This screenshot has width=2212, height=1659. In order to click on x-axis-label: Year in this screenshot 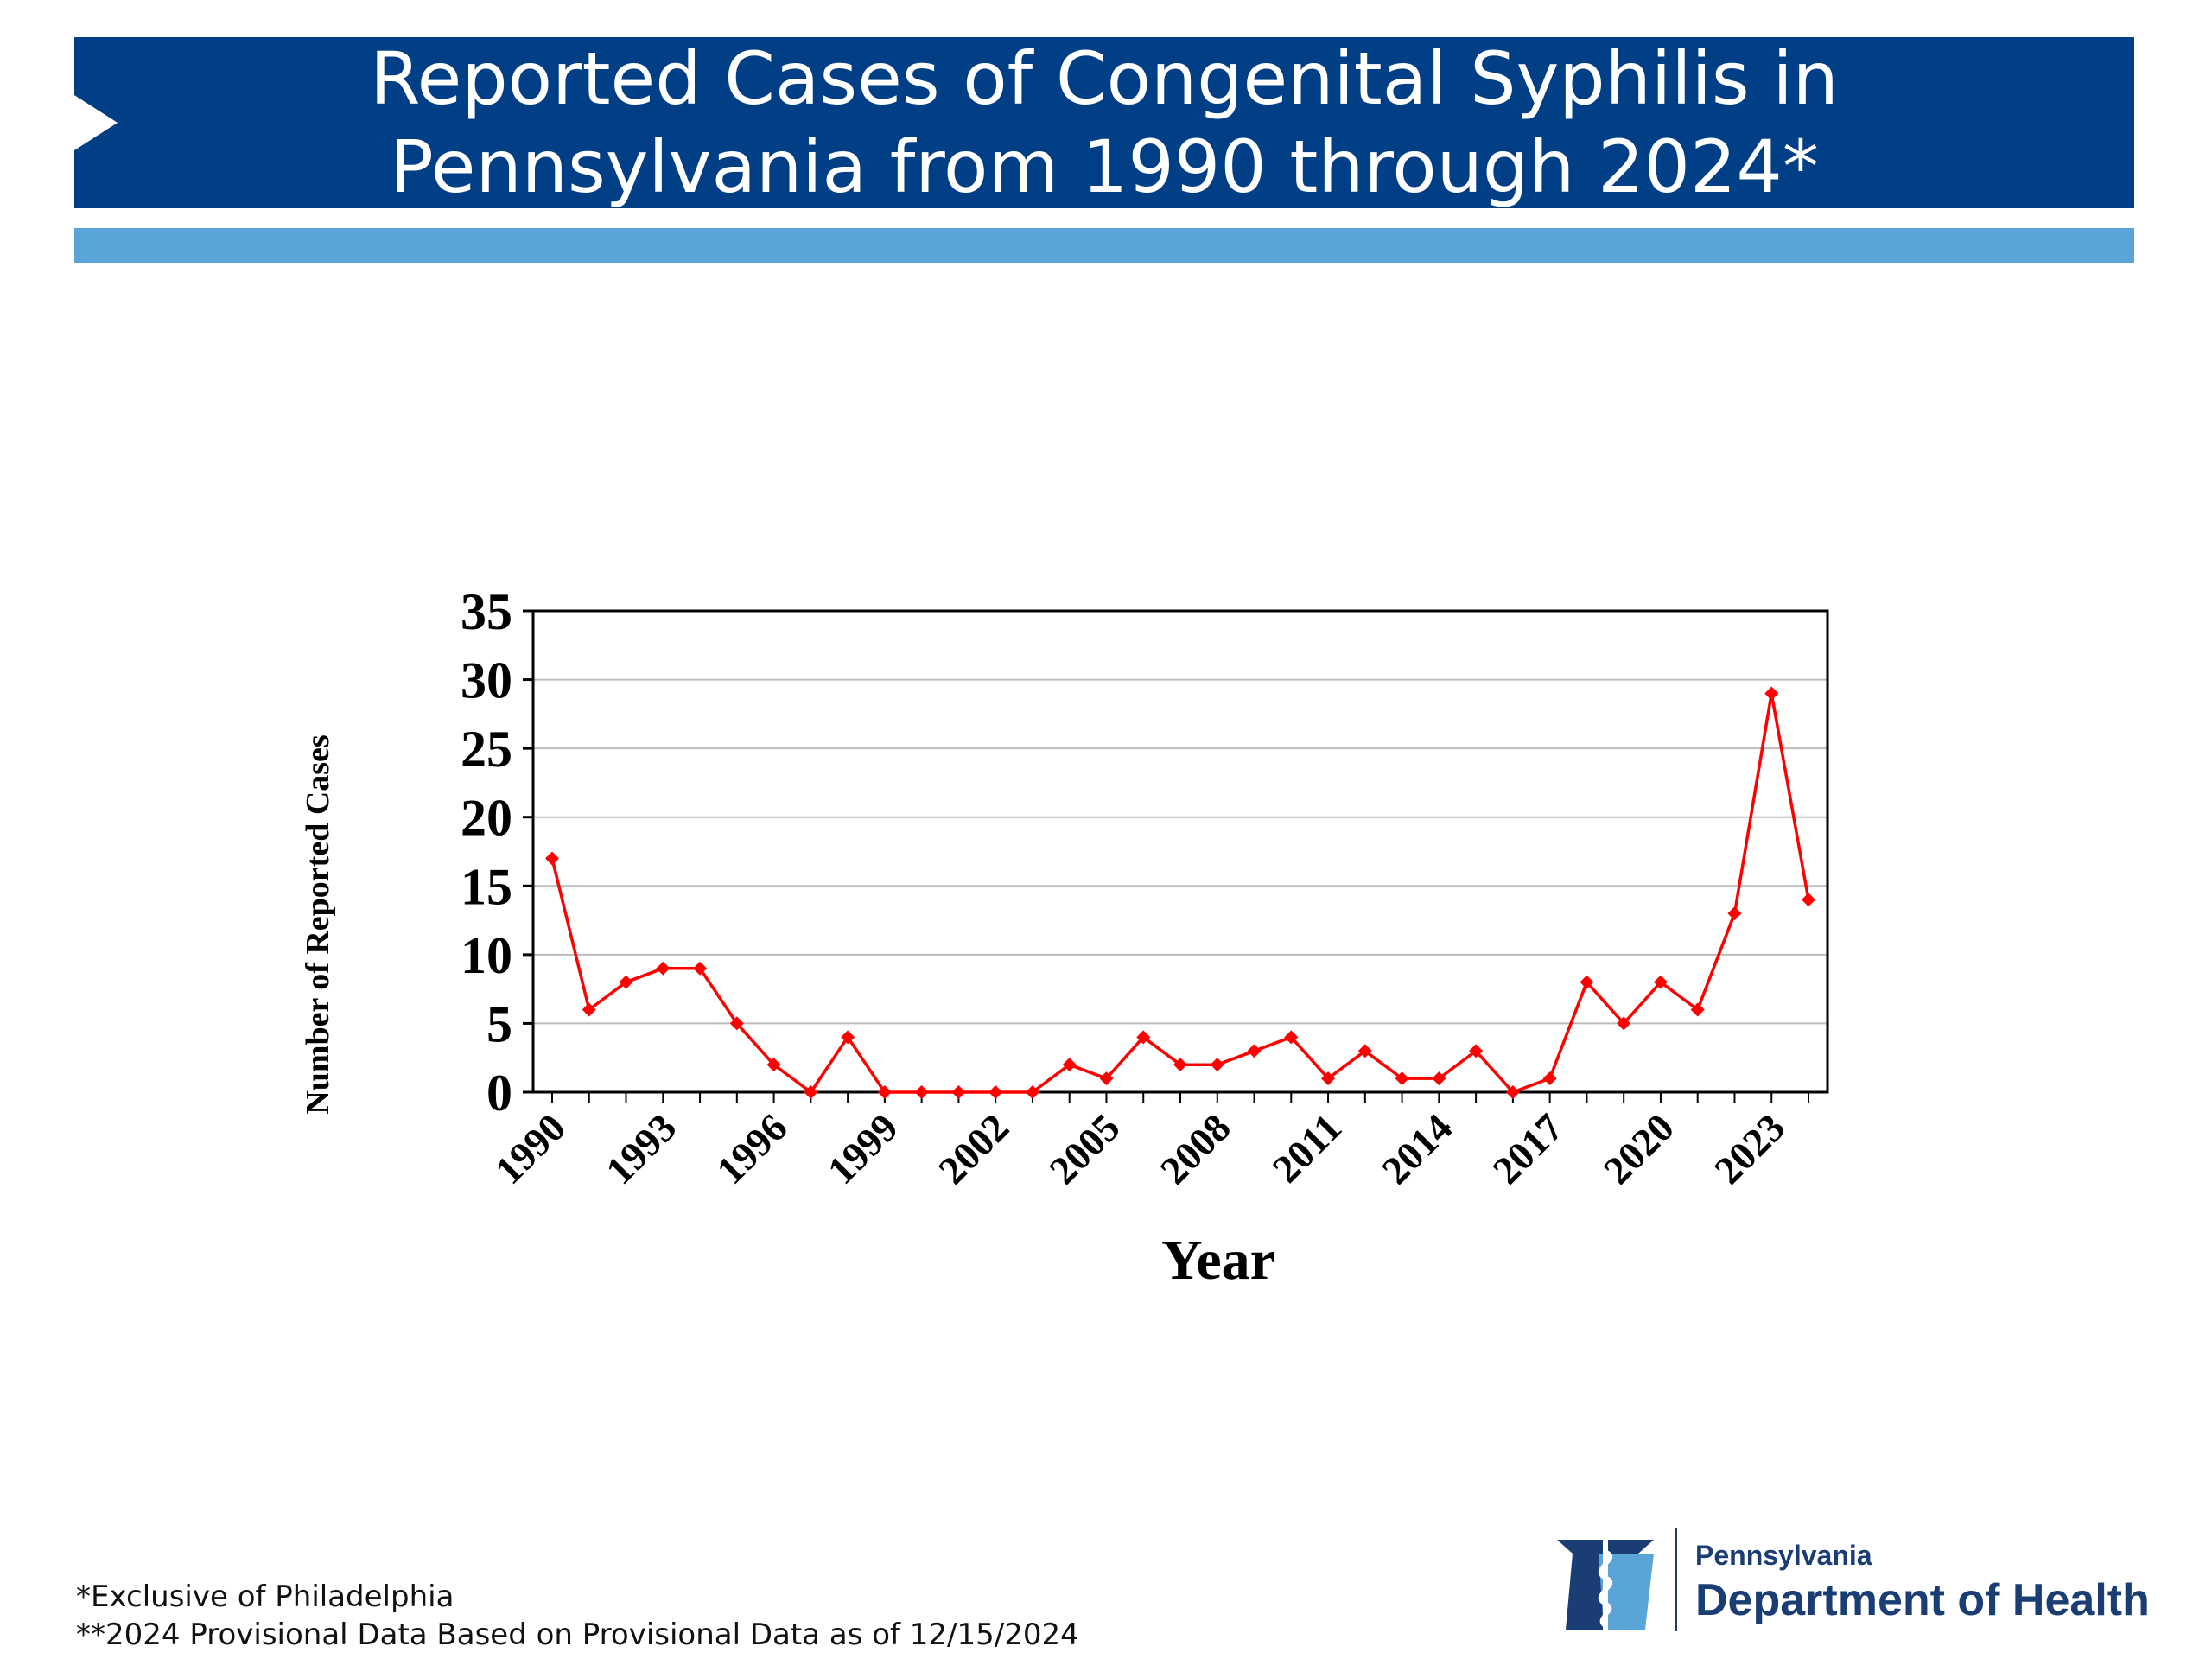, I will do `click(1218, 1260)`.